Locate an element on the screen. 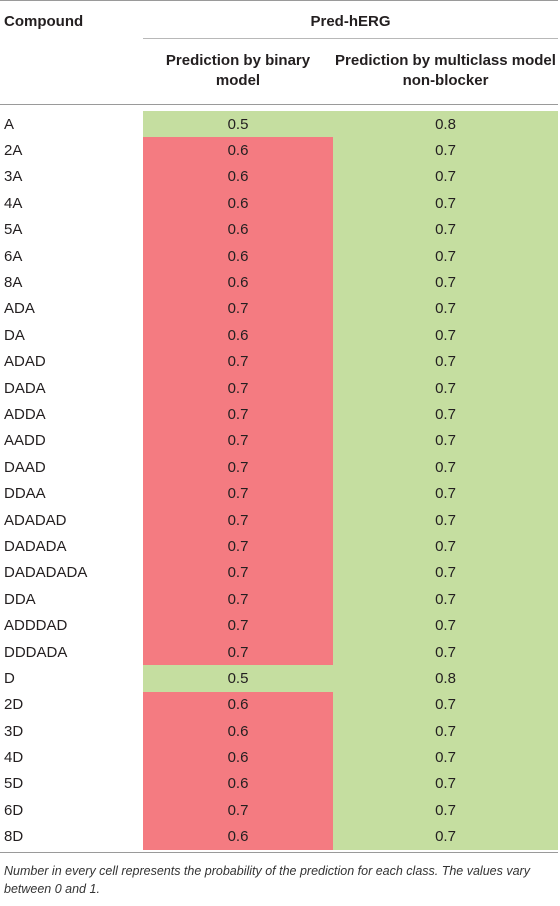 This screenshot has height=906, width=560. table-row: 4A 0.6 0.7 is located at coordinates (279, 203).